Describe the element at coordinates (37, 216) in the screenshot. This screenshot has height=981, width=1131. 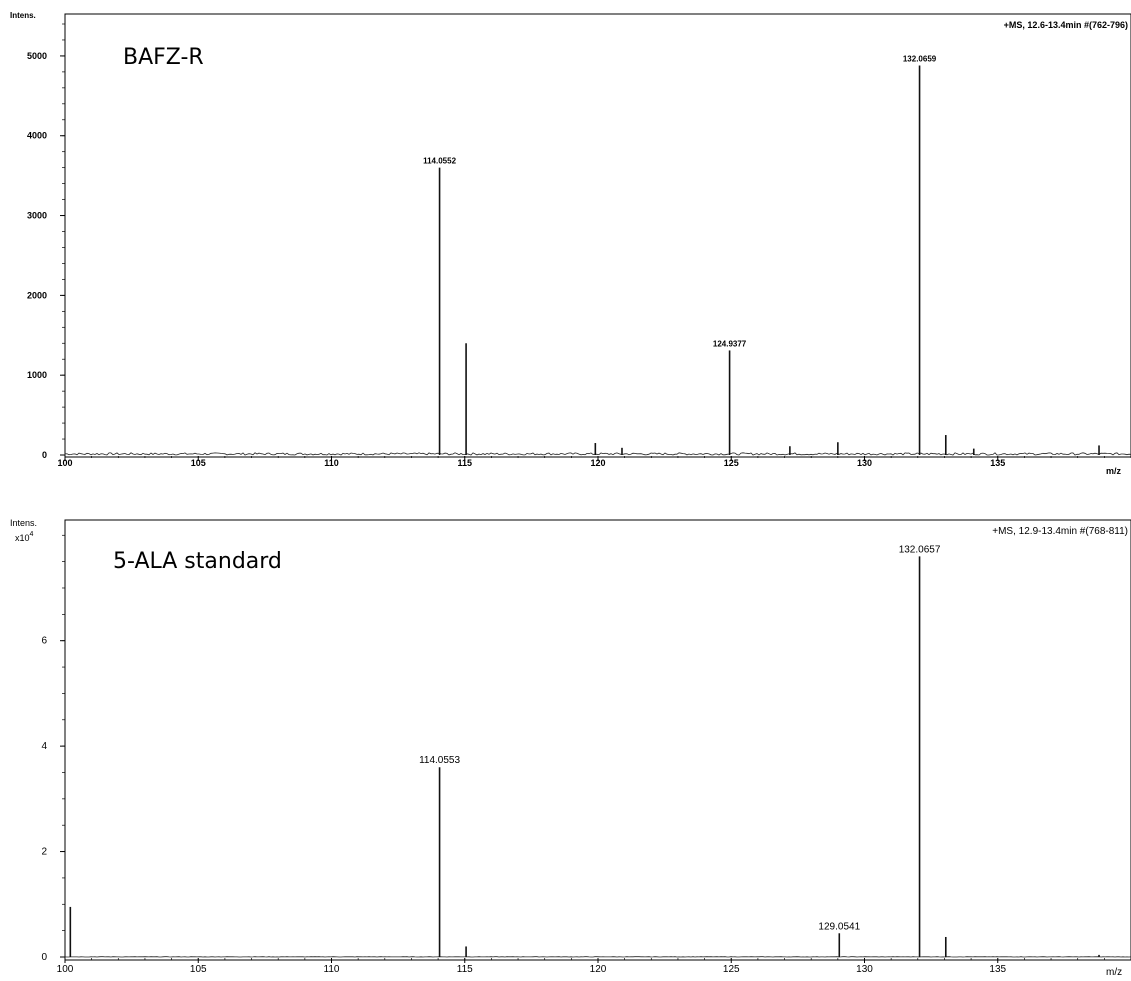
I see `y-tick-label: 3000` at that location.